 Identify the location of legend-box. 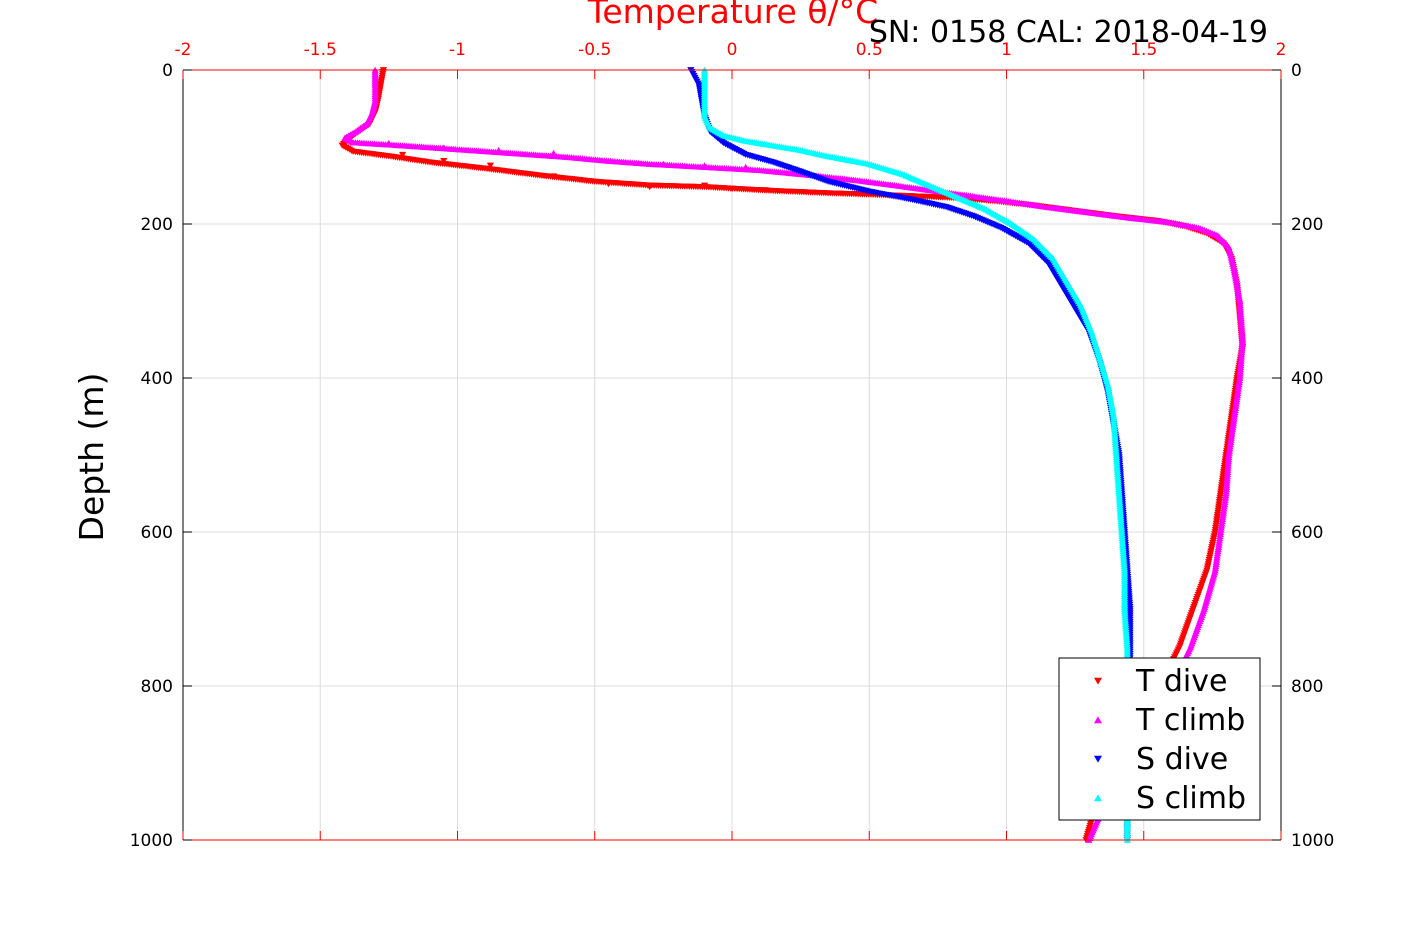
(1159, 739).